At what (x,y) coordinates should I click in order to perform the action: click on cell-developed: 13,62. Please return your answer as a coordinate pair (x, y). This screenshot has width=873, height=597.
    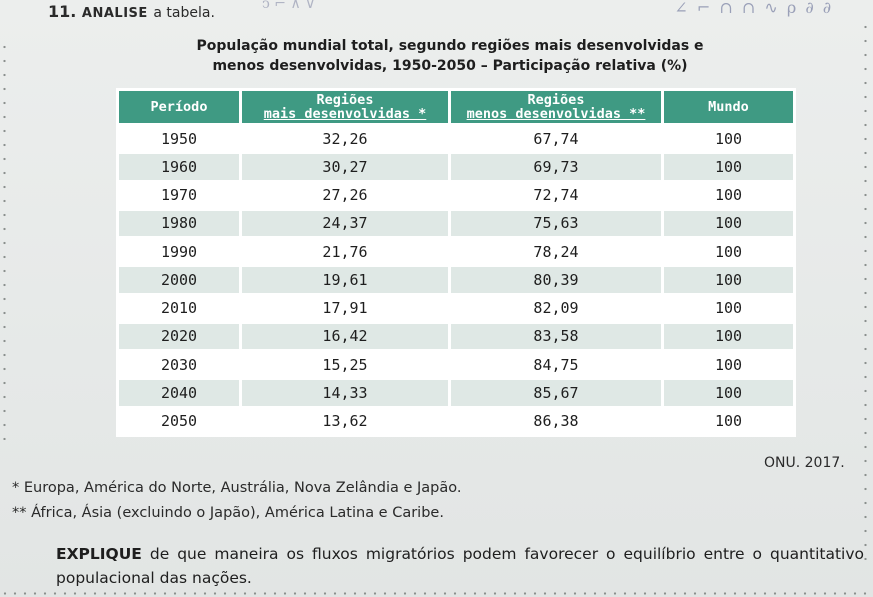
    Looking at the image, I should click on (345, 421).